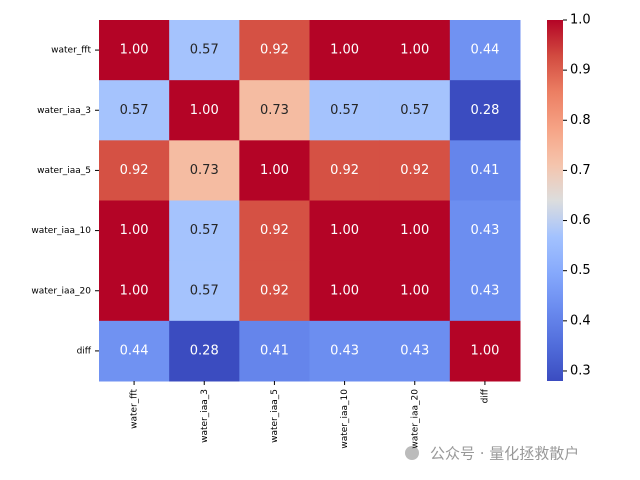 This screenshot has height=480, width=640. What do you see at coordinates (580, 20) in the screenshot?
I see `colorbar-tick-label: 1.0` at bounding box center [580, 20].